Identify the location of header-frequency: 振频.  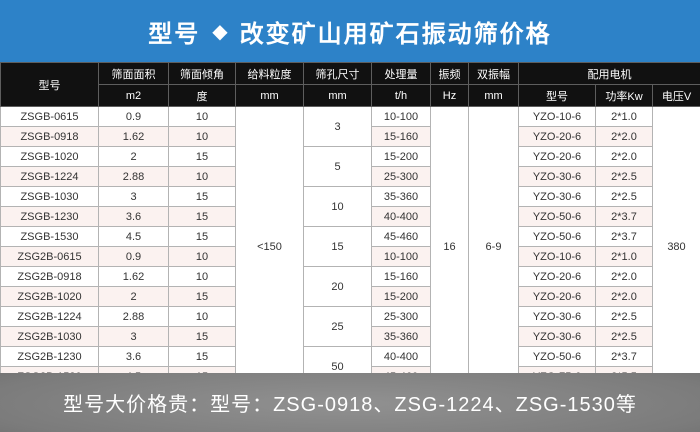
(449, 73).